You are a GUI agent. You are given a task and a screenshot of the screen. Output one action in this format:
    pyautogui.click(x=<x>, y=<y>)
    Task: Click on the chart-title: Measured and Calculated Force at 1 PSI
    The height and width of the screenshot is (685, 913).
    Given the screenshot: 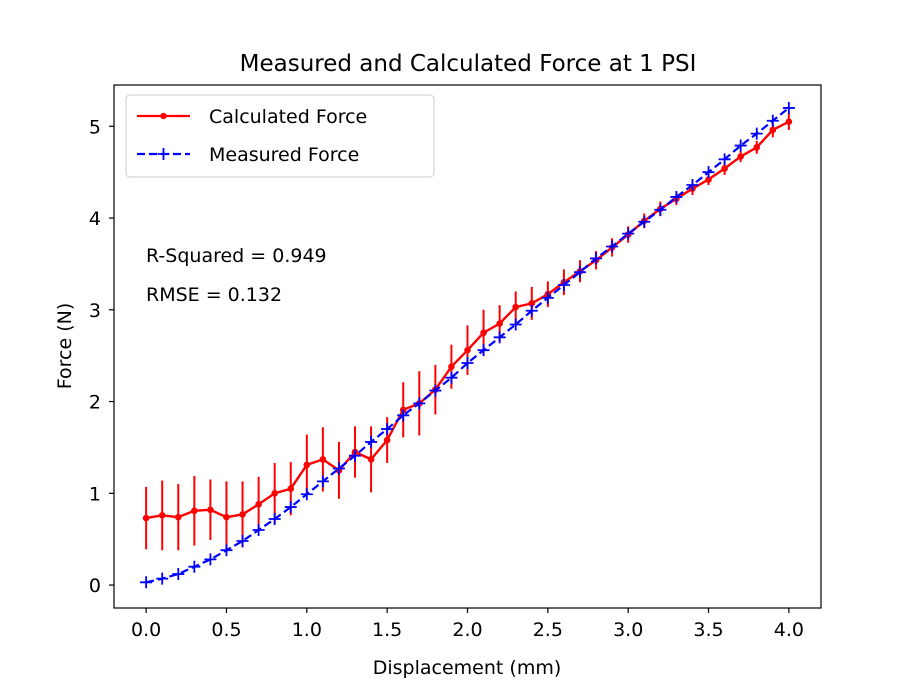 What is the action you would take?
    pyautogui.click(x=468, y=64)
    